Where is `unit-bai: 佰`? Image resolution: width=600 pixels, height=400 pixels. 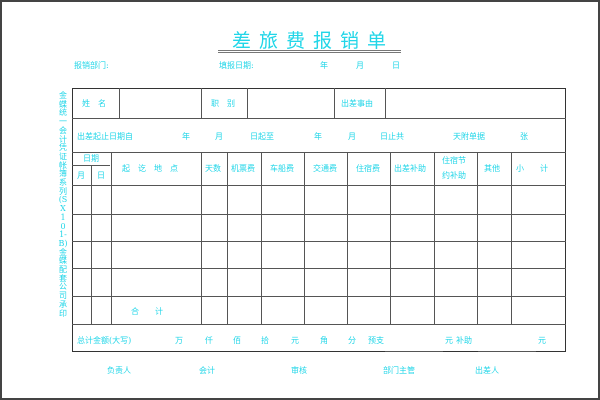
unit-bai: 佰 is located at coordinates (237, 340).